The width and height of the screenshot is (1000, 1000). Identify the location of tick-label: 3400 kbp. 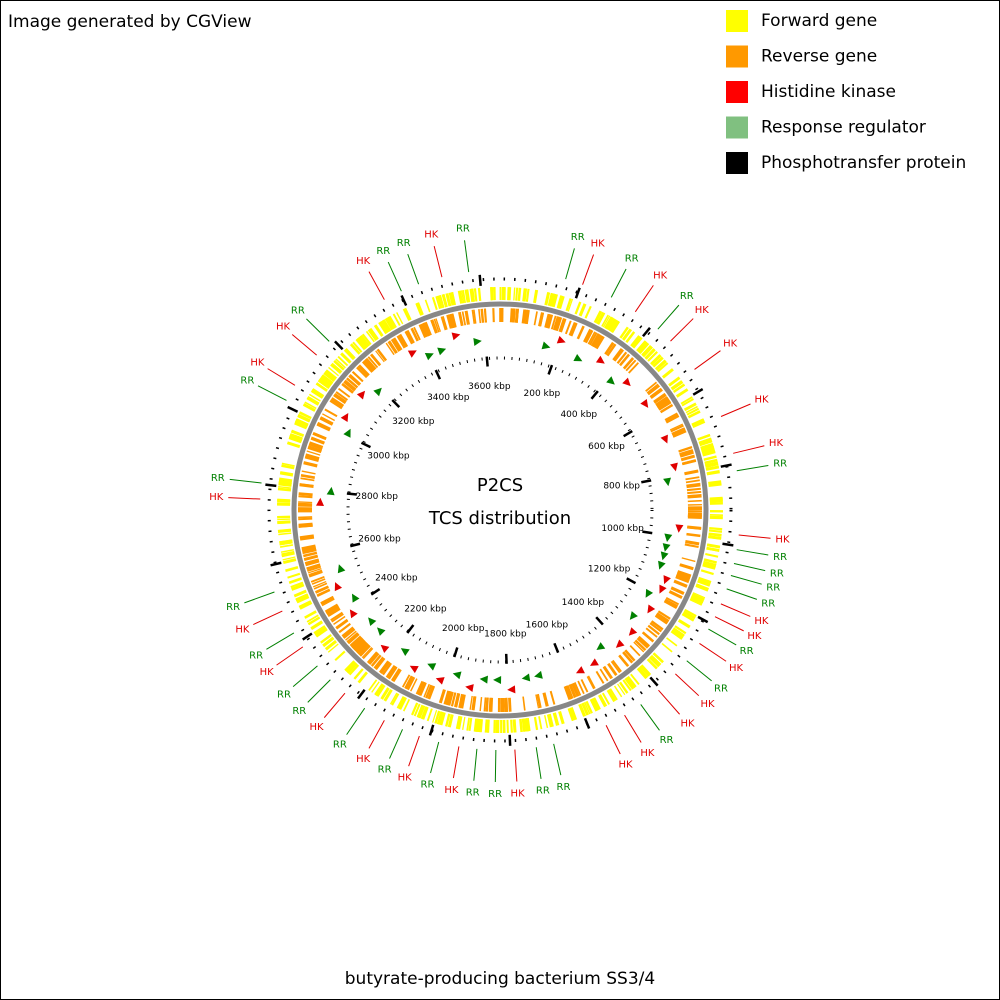
(448, 398).